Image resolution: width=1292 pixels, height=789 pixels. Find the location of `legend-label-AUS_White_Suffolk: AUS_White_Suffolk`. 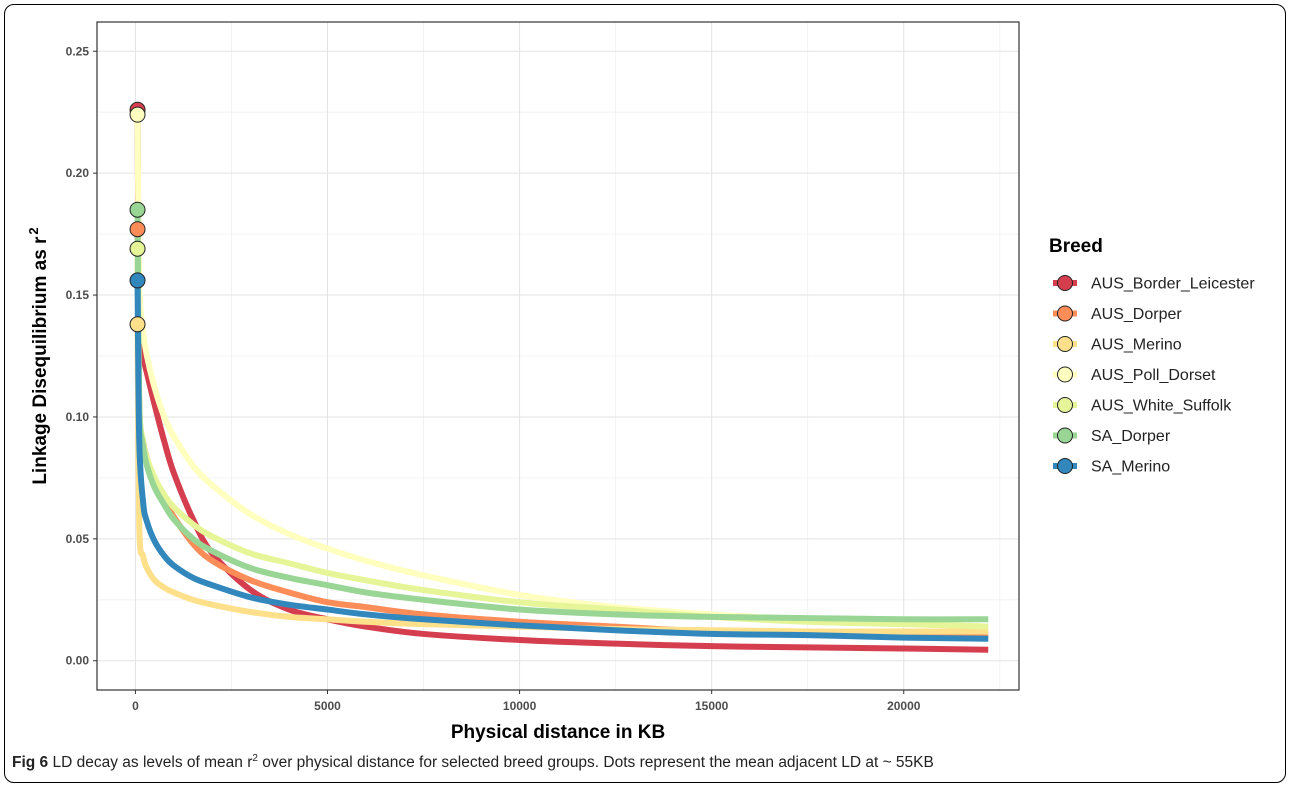

legend-label-AUS_White_Suffolk: AUS_White_Suffolk is located at coordinates (1161, 406).